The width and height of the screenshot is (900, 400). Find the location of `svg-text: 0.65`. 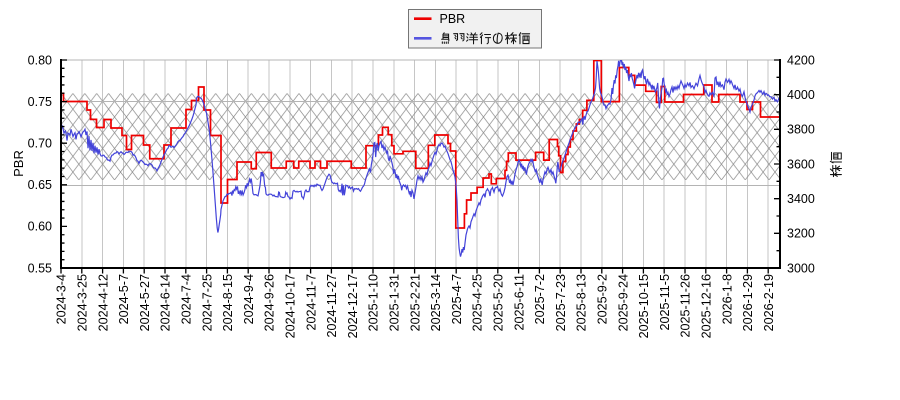

svg-text: 0.65 is located at coordinates (40, 185).